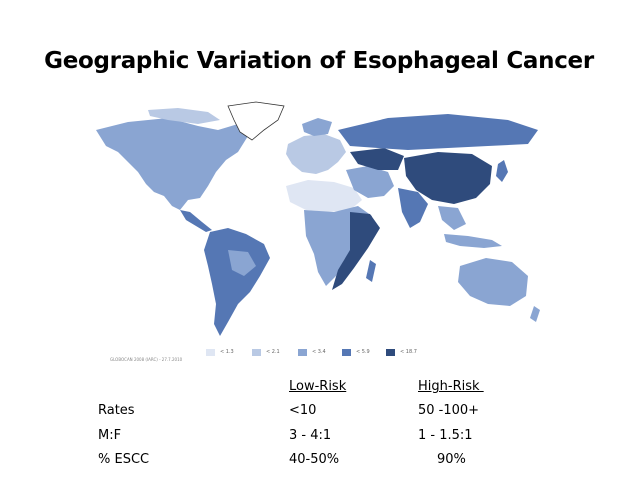  Describe the element at coordinates (124, 459) in the screenshot. I see `row-label-escc: % ESCC` at that location.